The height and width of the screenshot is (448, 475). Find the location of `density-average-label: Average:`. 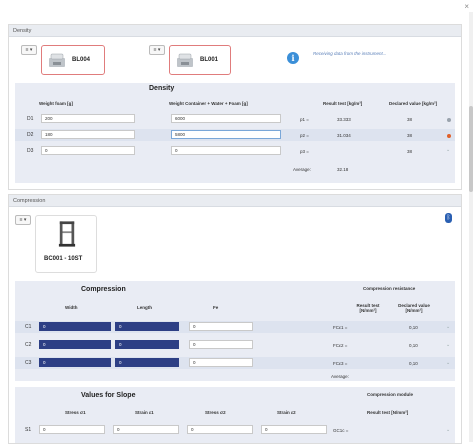

density-average-label: Average: is located at coordinates (302, 169).